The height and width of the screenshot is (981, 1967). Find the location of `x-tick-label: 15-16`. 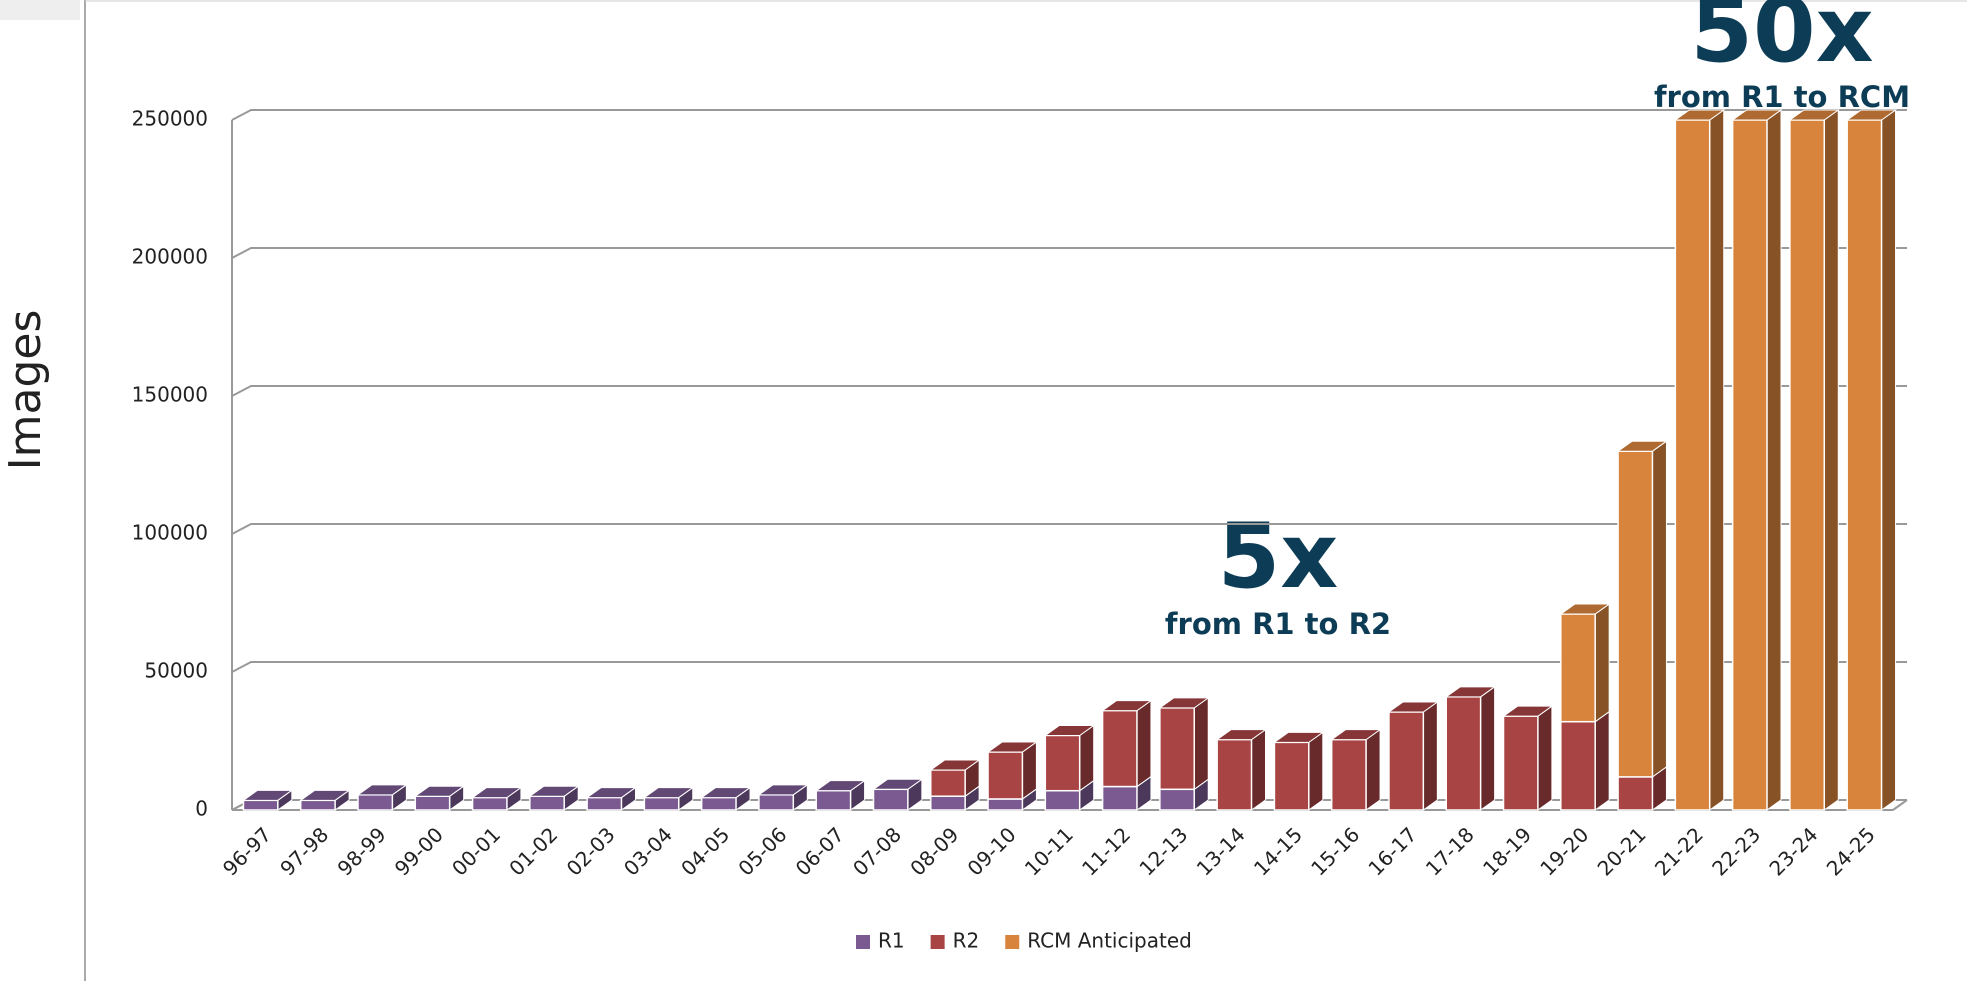

x-tick-label: 15-16 is located at coordinates (1335, 851).